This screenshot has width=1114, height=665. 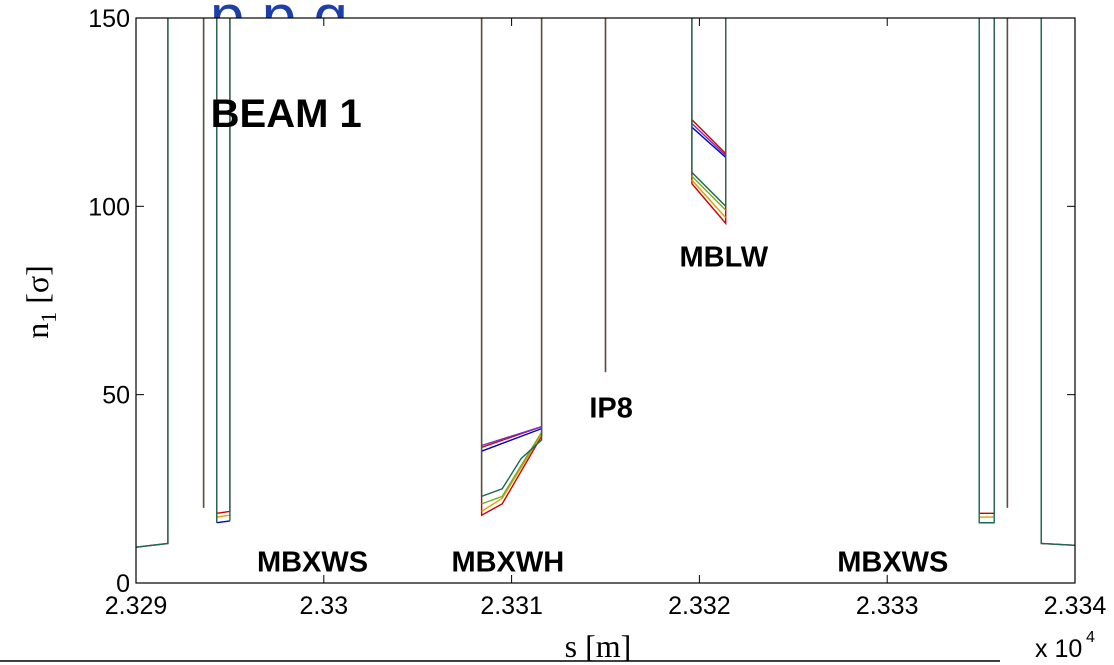 I want to click on chart-title-fragment: p p g, so click(x=279, y=26).